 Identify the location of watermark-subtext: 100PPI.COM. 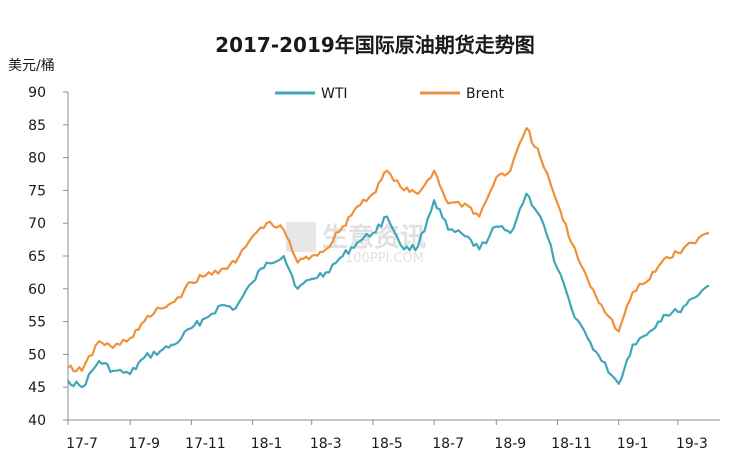
(384, 258).